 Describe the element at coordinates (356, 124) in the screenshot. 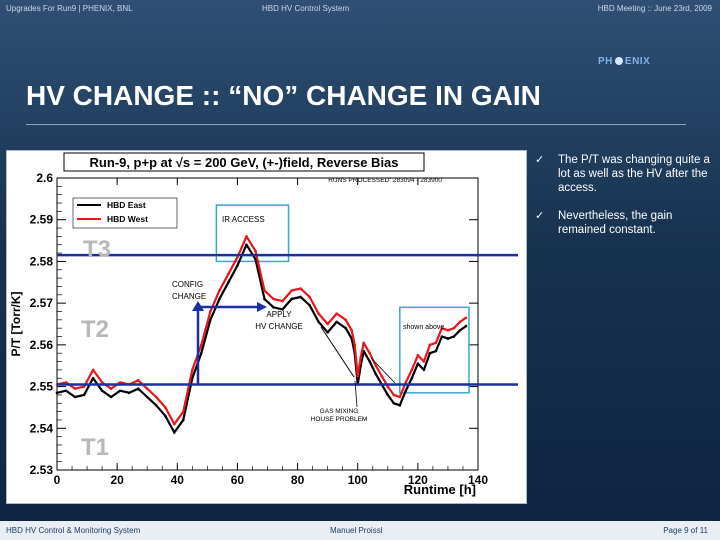

I see `title-divider` at that location.